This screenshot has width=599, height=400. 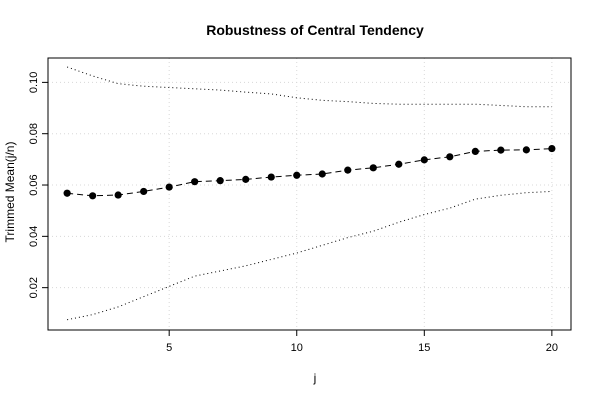 I want to click on x-tick-label: 20, so click(x=552, y=348).